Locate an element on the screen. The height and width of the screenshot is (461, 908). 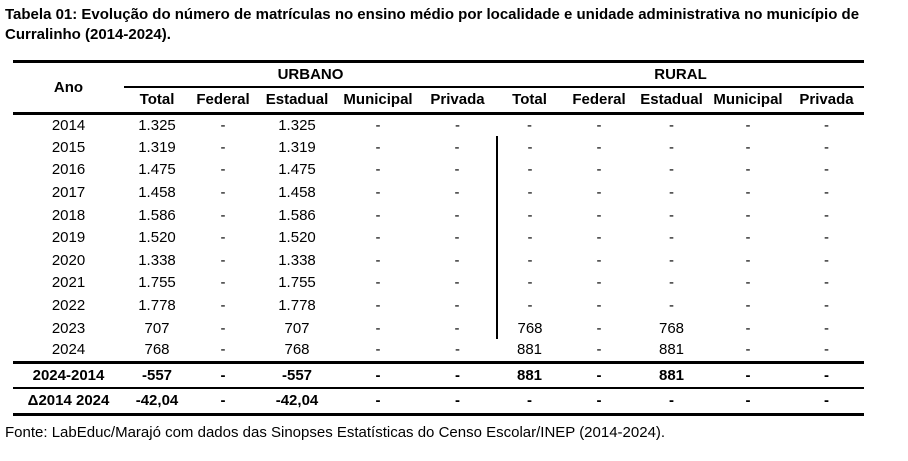
column-header-rural-estadual: Estadual is located at coordinates (671, 100).